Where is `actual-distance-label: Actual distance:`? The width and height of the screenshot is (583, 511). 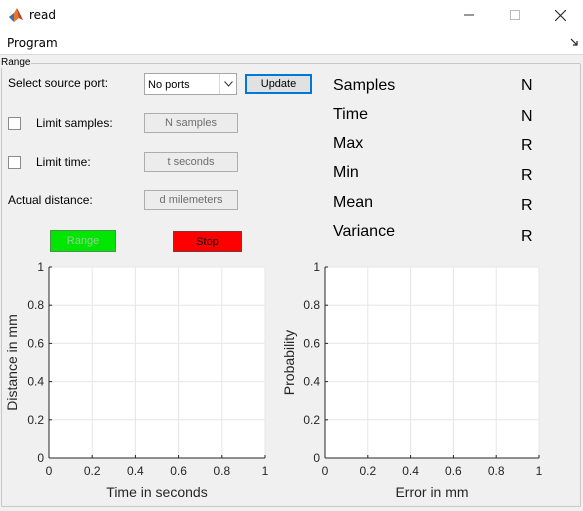
actual-distance-label: Actual distance: is located at coordinates (50, 200).